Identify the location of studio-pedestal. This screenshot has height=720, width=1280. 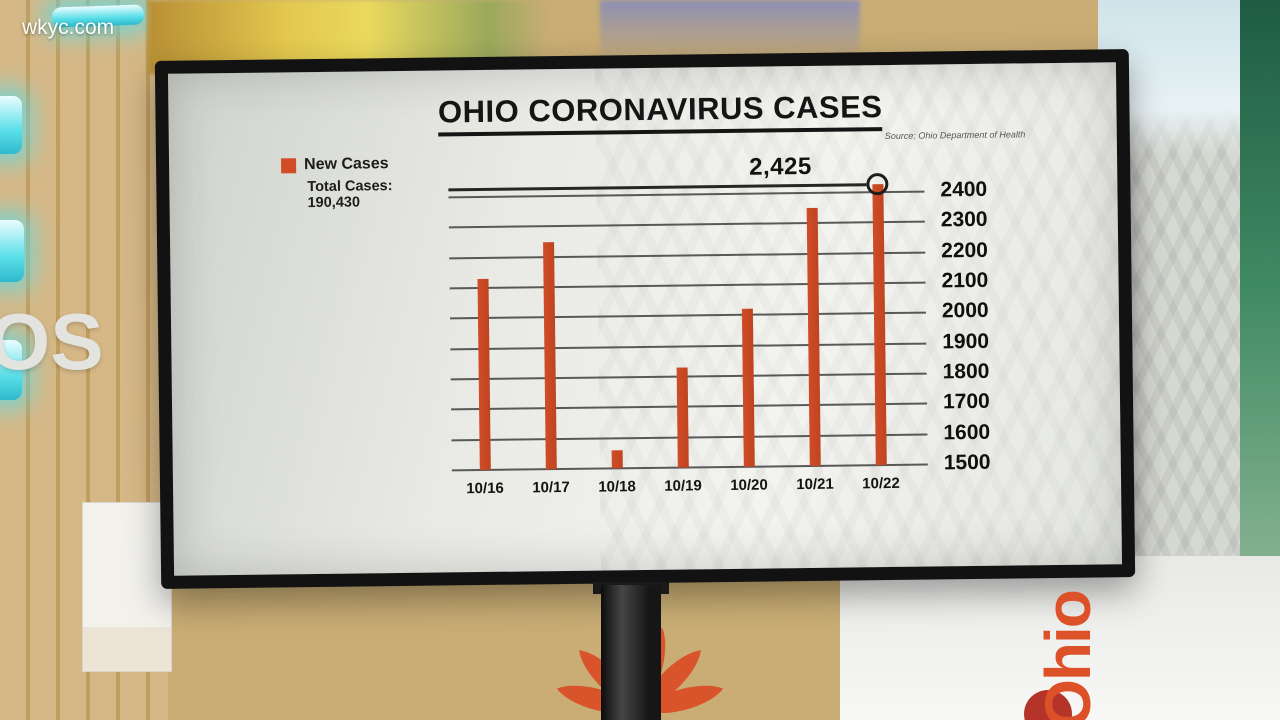
(127, 587).